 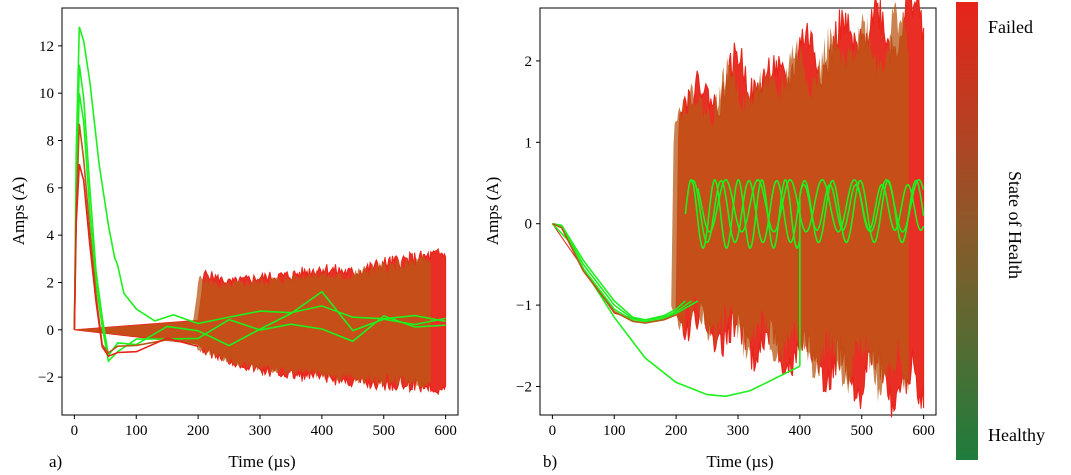 I want to click on y-tick-label-b-1: −1, so click(x=524, y=306).